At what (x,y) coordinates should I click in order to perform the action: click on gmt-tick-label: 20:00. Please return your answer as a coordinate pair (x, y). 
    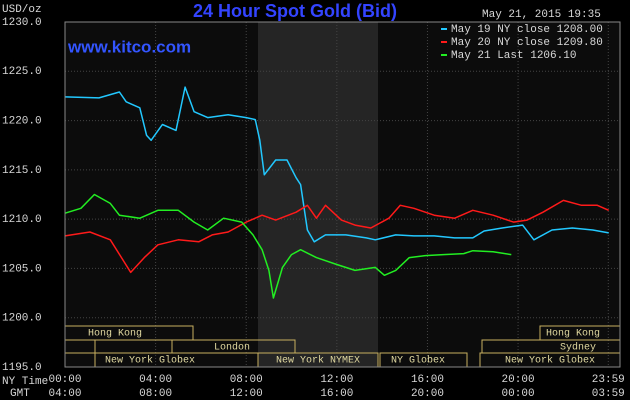
    Looking at the image, I should click on (427, 394).